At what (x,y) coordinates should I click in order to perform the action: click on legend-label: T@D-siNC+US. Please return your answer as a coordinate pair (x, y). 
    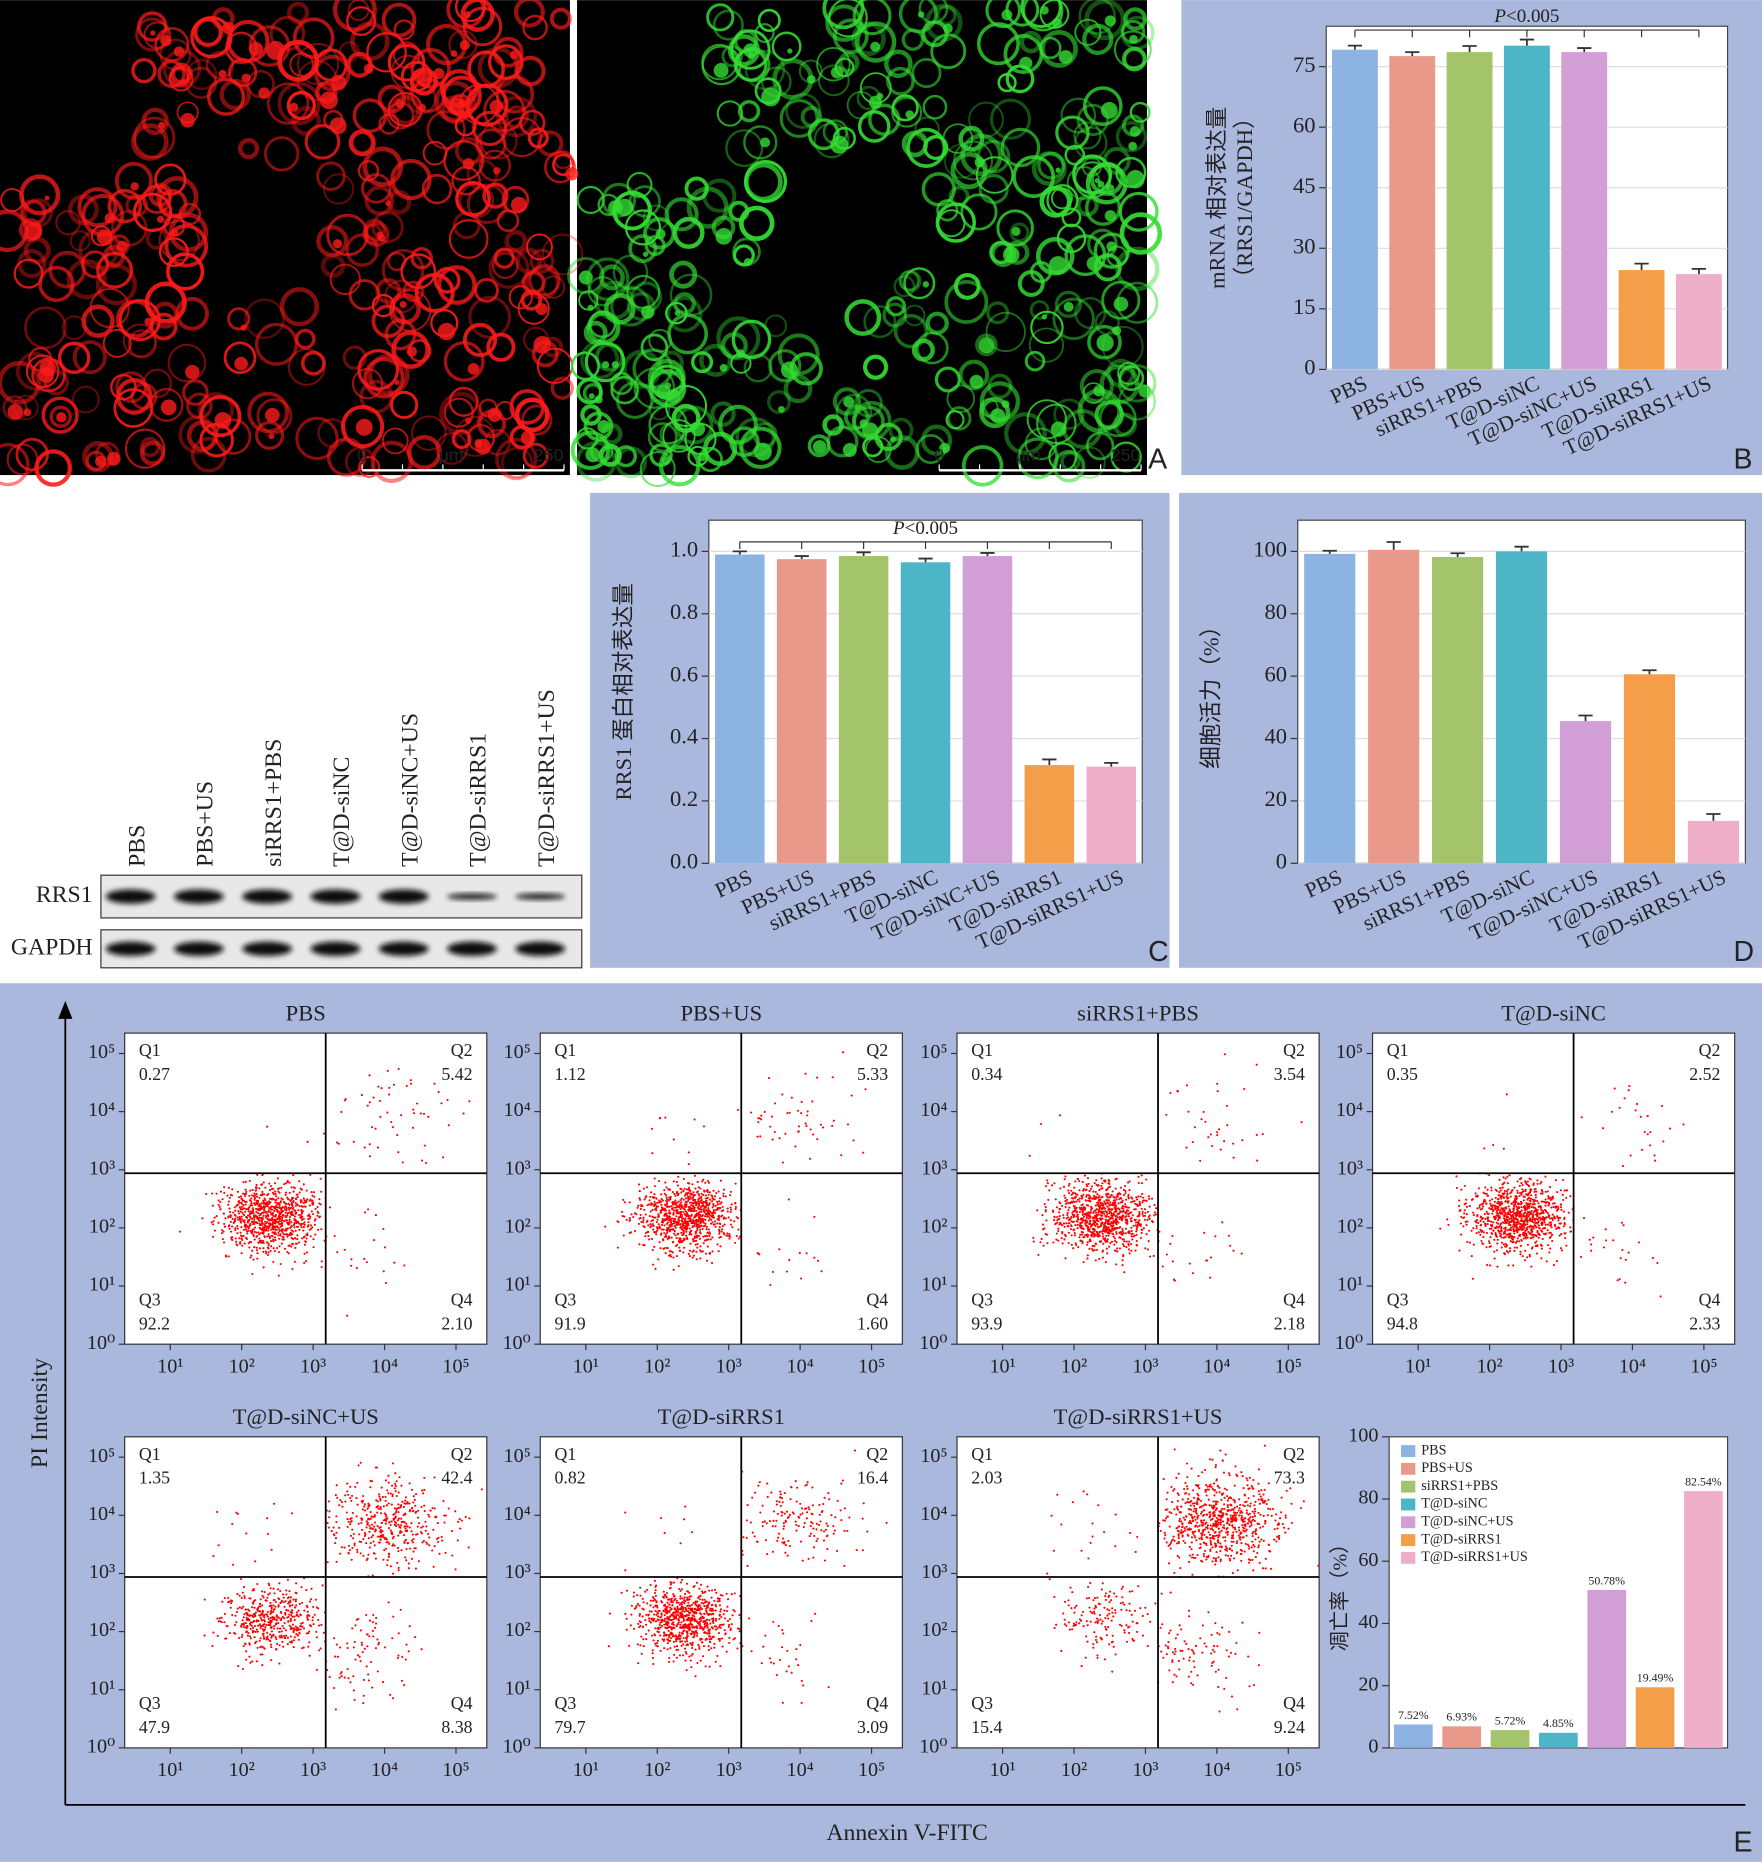
    Looking at the image, I should click on (1467, 1522).